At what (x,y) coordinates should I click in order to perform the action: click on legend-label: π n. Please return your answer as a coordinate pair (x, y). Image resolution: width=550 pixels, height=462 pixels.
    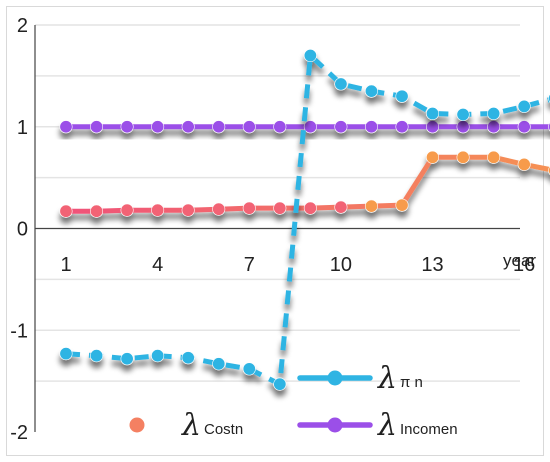
    Looking at the image, I should click on (411, 382).